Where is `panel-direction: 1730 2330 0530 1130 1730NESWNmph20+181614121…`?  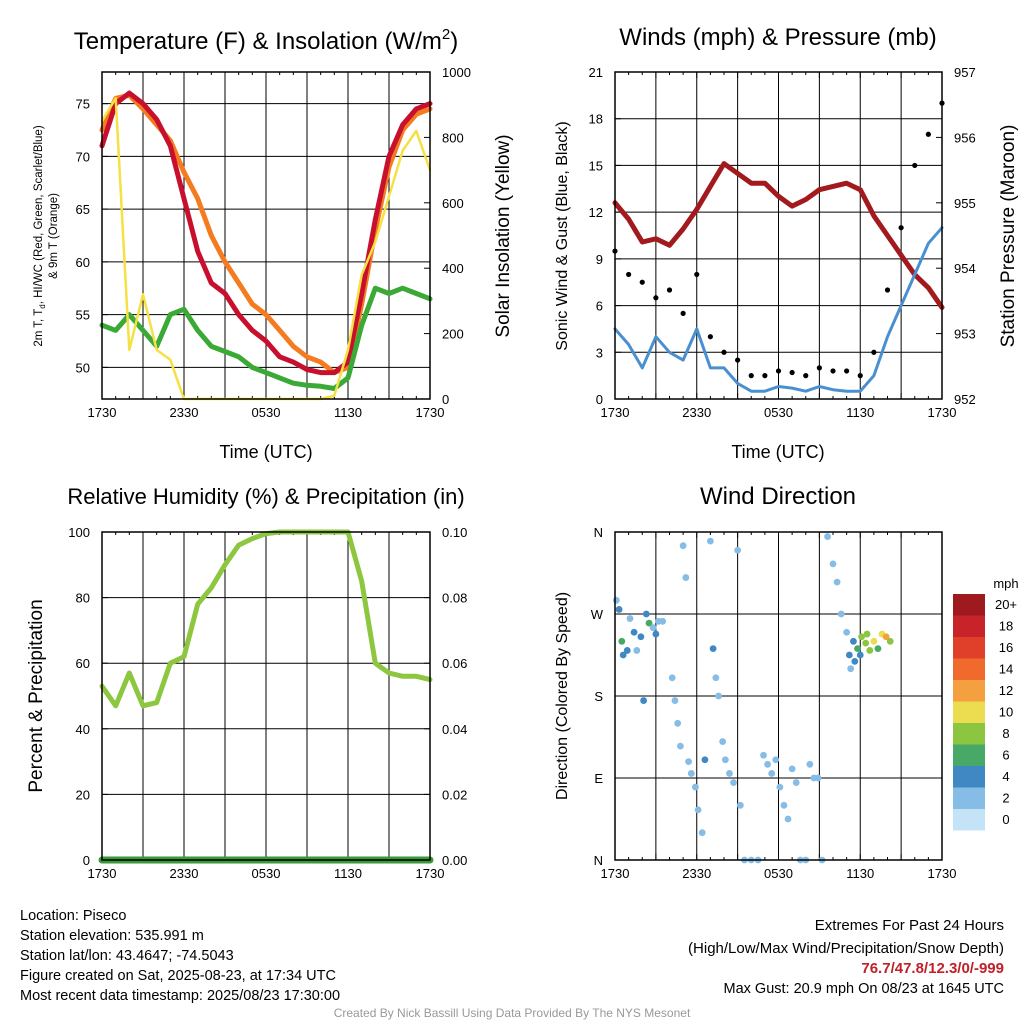
panel-direction: 1730 2330 0530 1130 1730NESWNmph20+181614121… is located at coordinates (805, 703).